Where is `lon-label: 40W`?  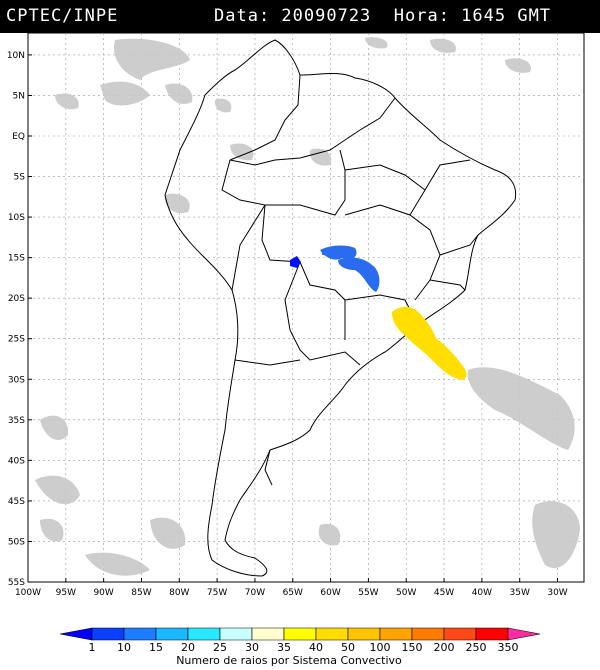
lon-label: 40W is located at coordinates (482, 593).